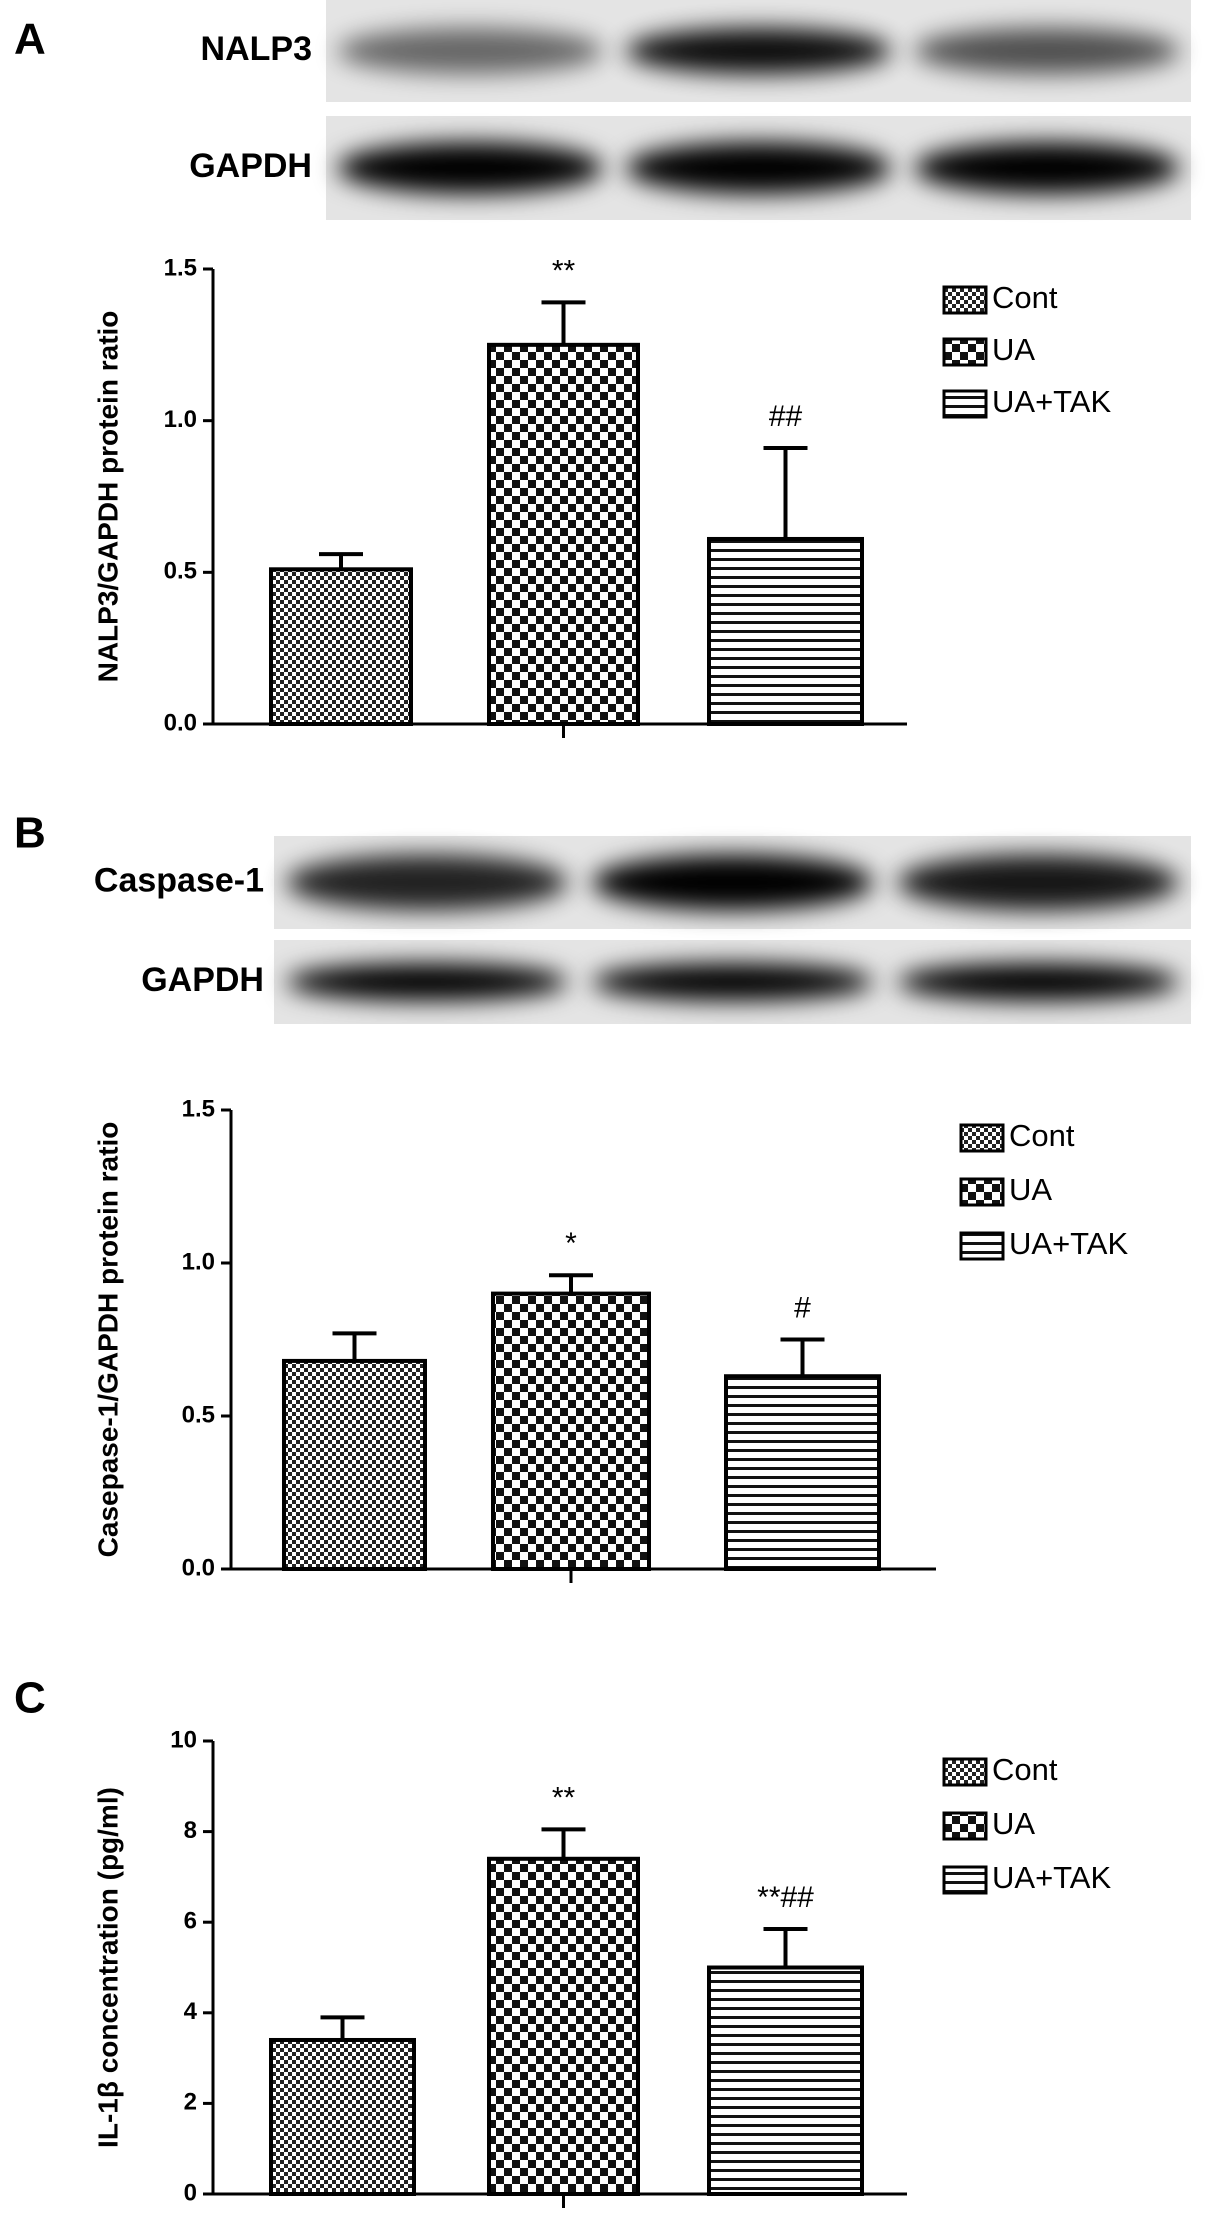  I want to click on y-axis-label: IL-1β concentration (pg/ml), so click(107, 1967).